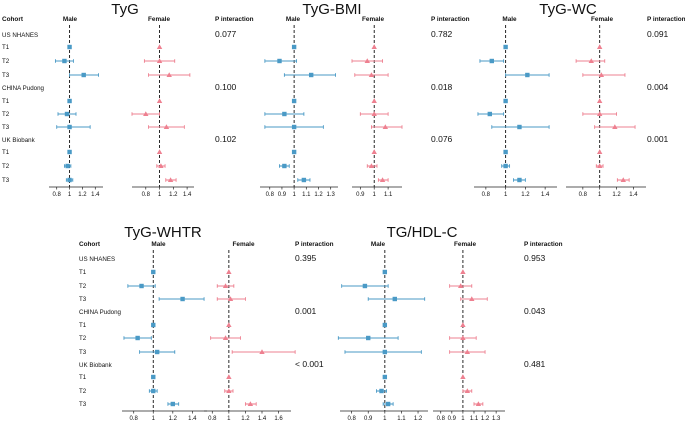  What do you see at coordinates (278, 418) in the screenshot?
I see `female-x-tick-label: 1.6` at bounding box center [278, 418].